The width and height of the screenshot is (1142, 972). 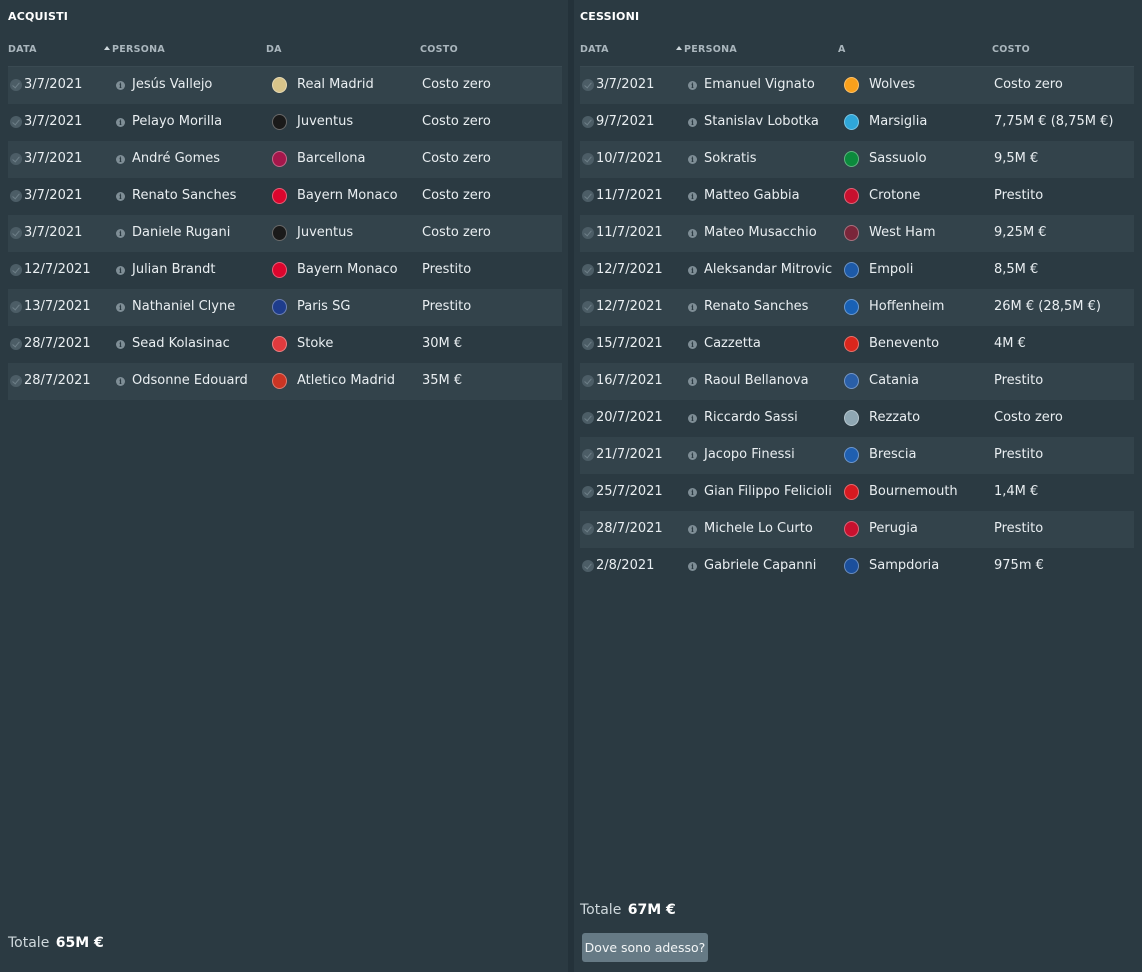 What do you see at coordinates (751, 417) in the screenshot?
I see `row-person: Riccardo Sassi` at bounding box center [751, 417].